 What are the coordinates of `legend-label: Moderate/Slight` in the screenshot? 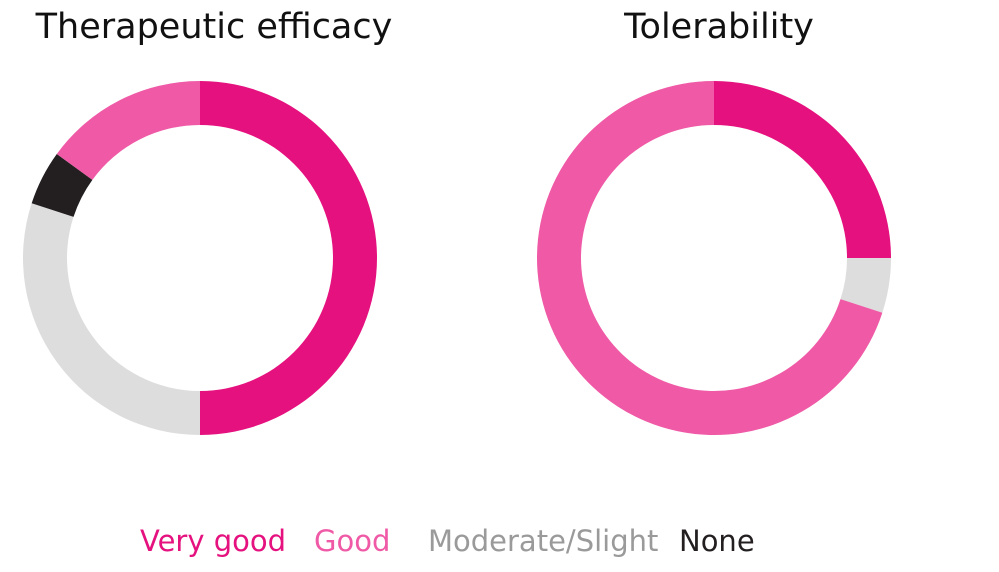 It's located at (543, 541).